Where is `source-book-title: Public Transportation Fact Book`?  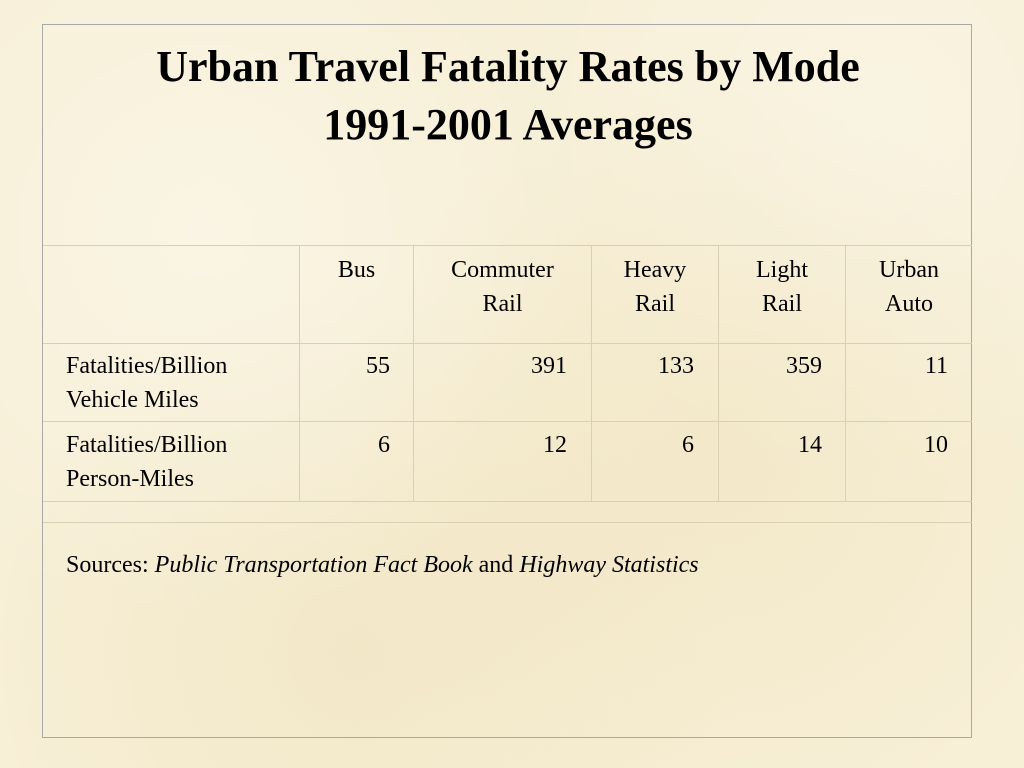
source-book-title: Public Transportation Fact Book is located at coordinates (313, 565).